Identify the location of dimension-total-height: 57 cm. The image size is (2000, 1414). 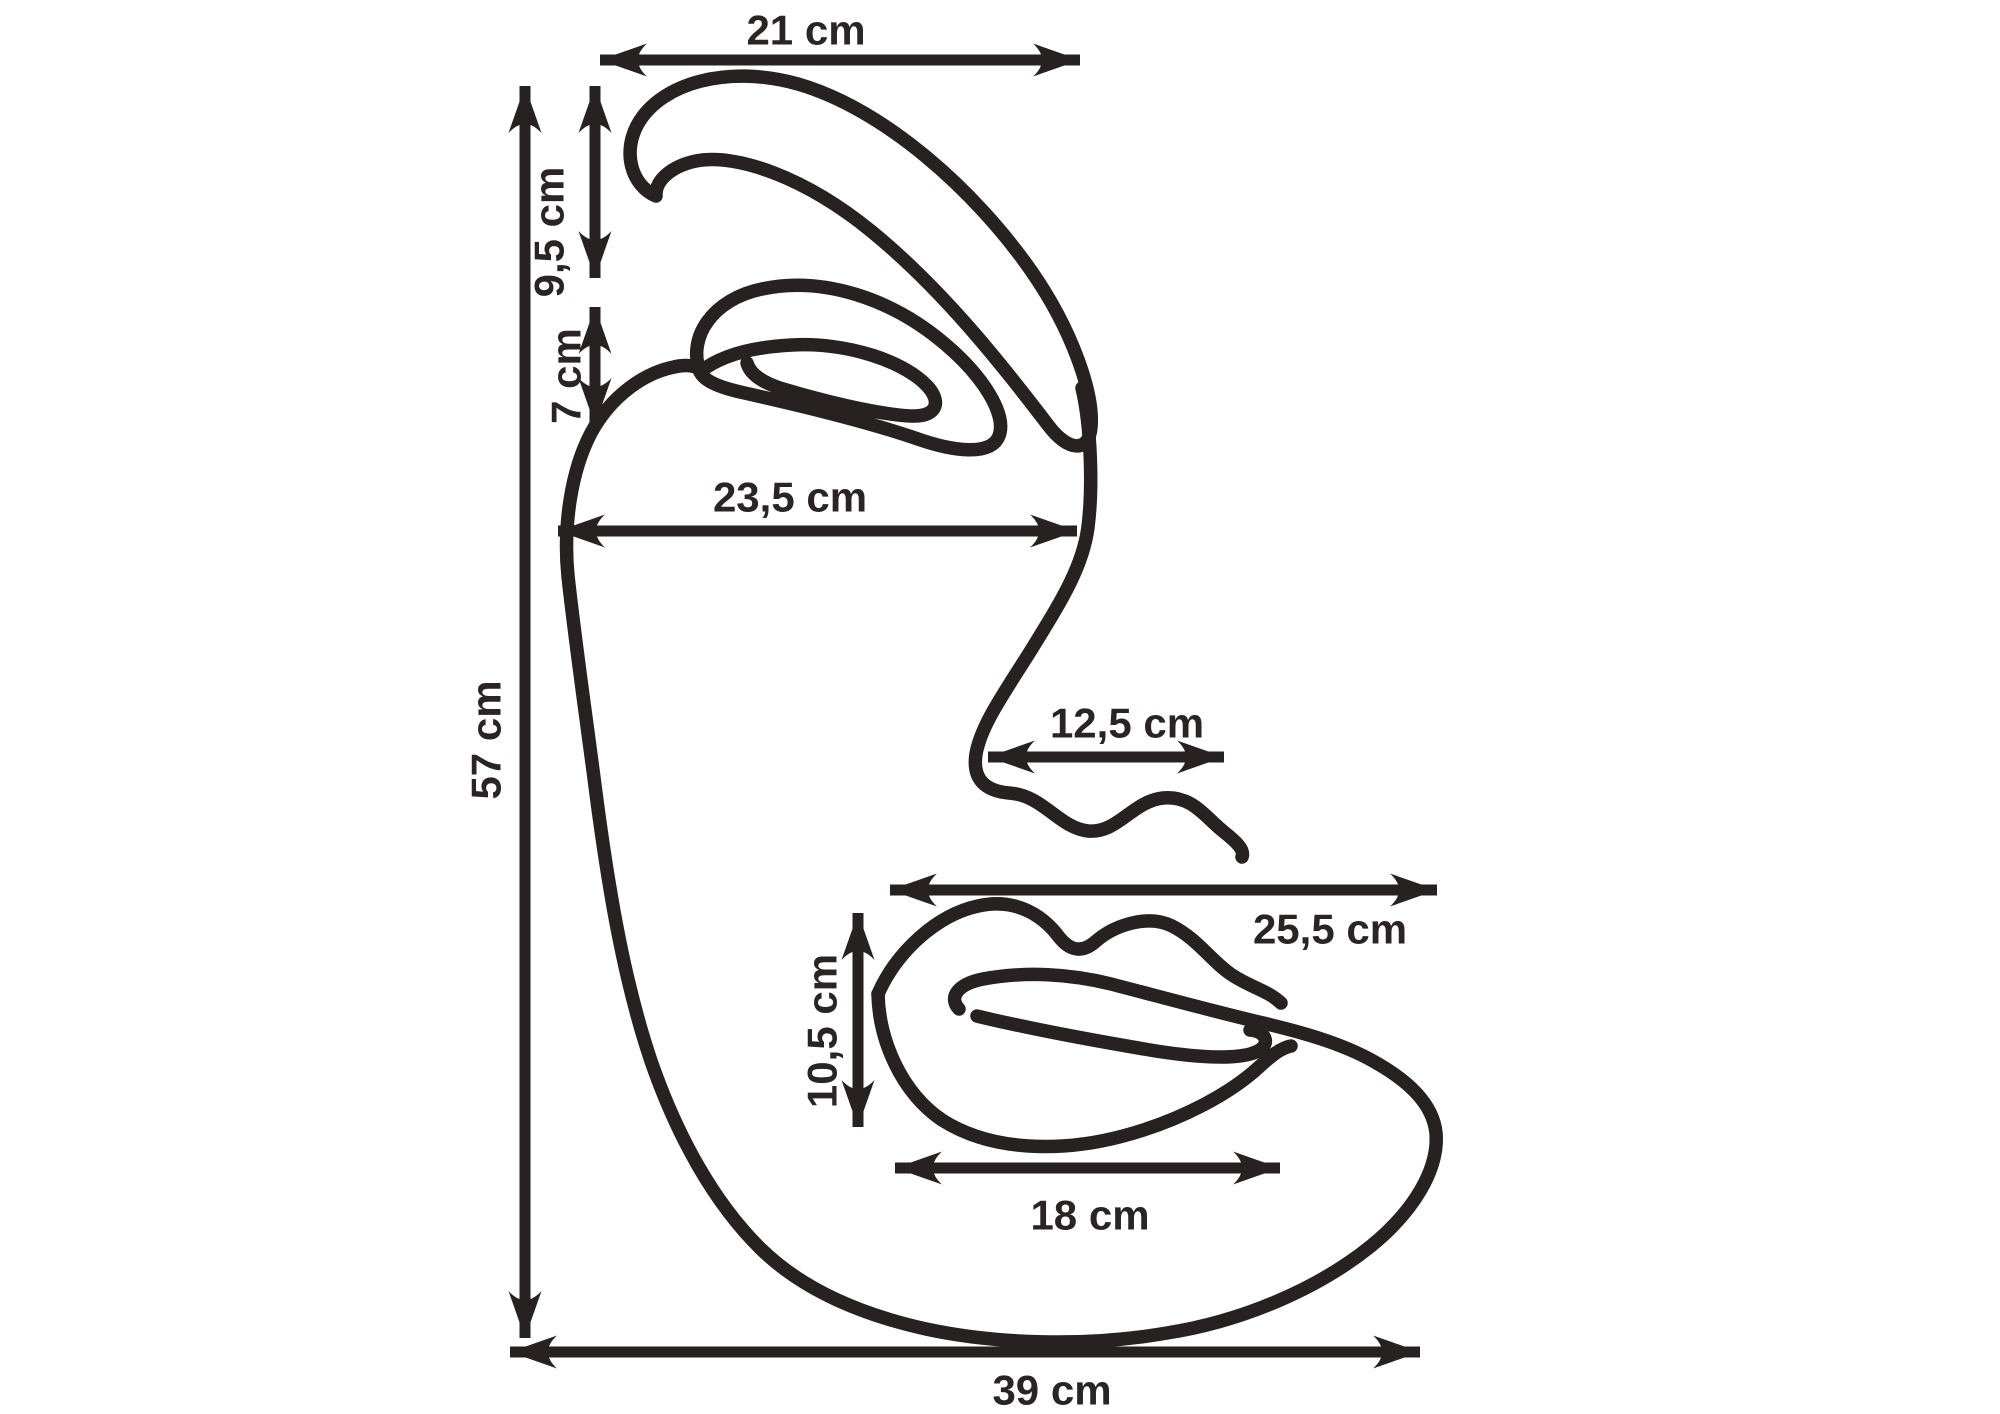
(502, 712).